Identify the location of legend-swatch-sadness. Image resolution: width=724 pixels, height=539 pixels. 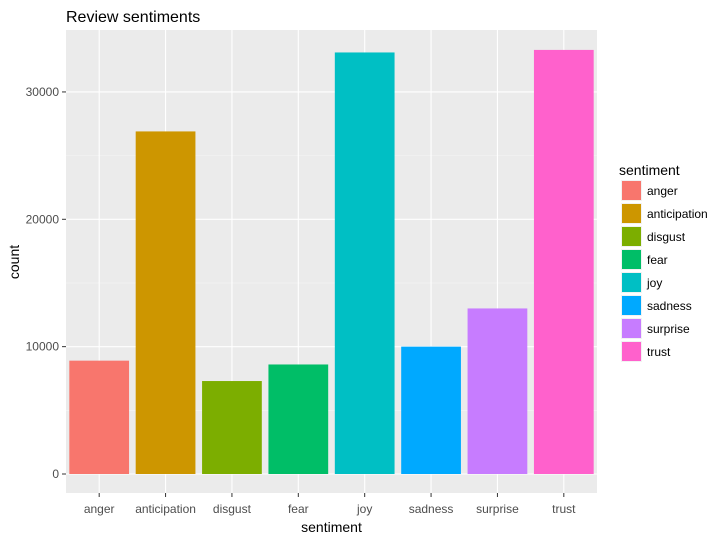
(631, 305).